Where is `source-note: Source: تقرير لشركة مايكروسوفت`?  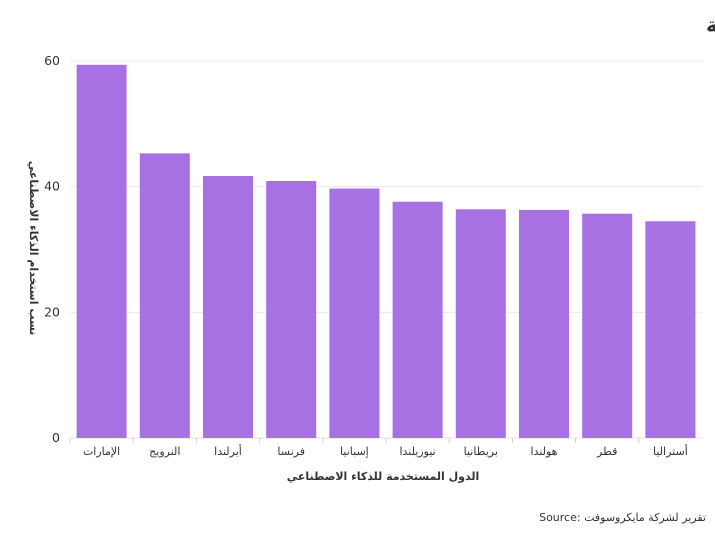
source-note: Source: تقرير لشركة مايكروسوفت is located at coordinates (622, 517).